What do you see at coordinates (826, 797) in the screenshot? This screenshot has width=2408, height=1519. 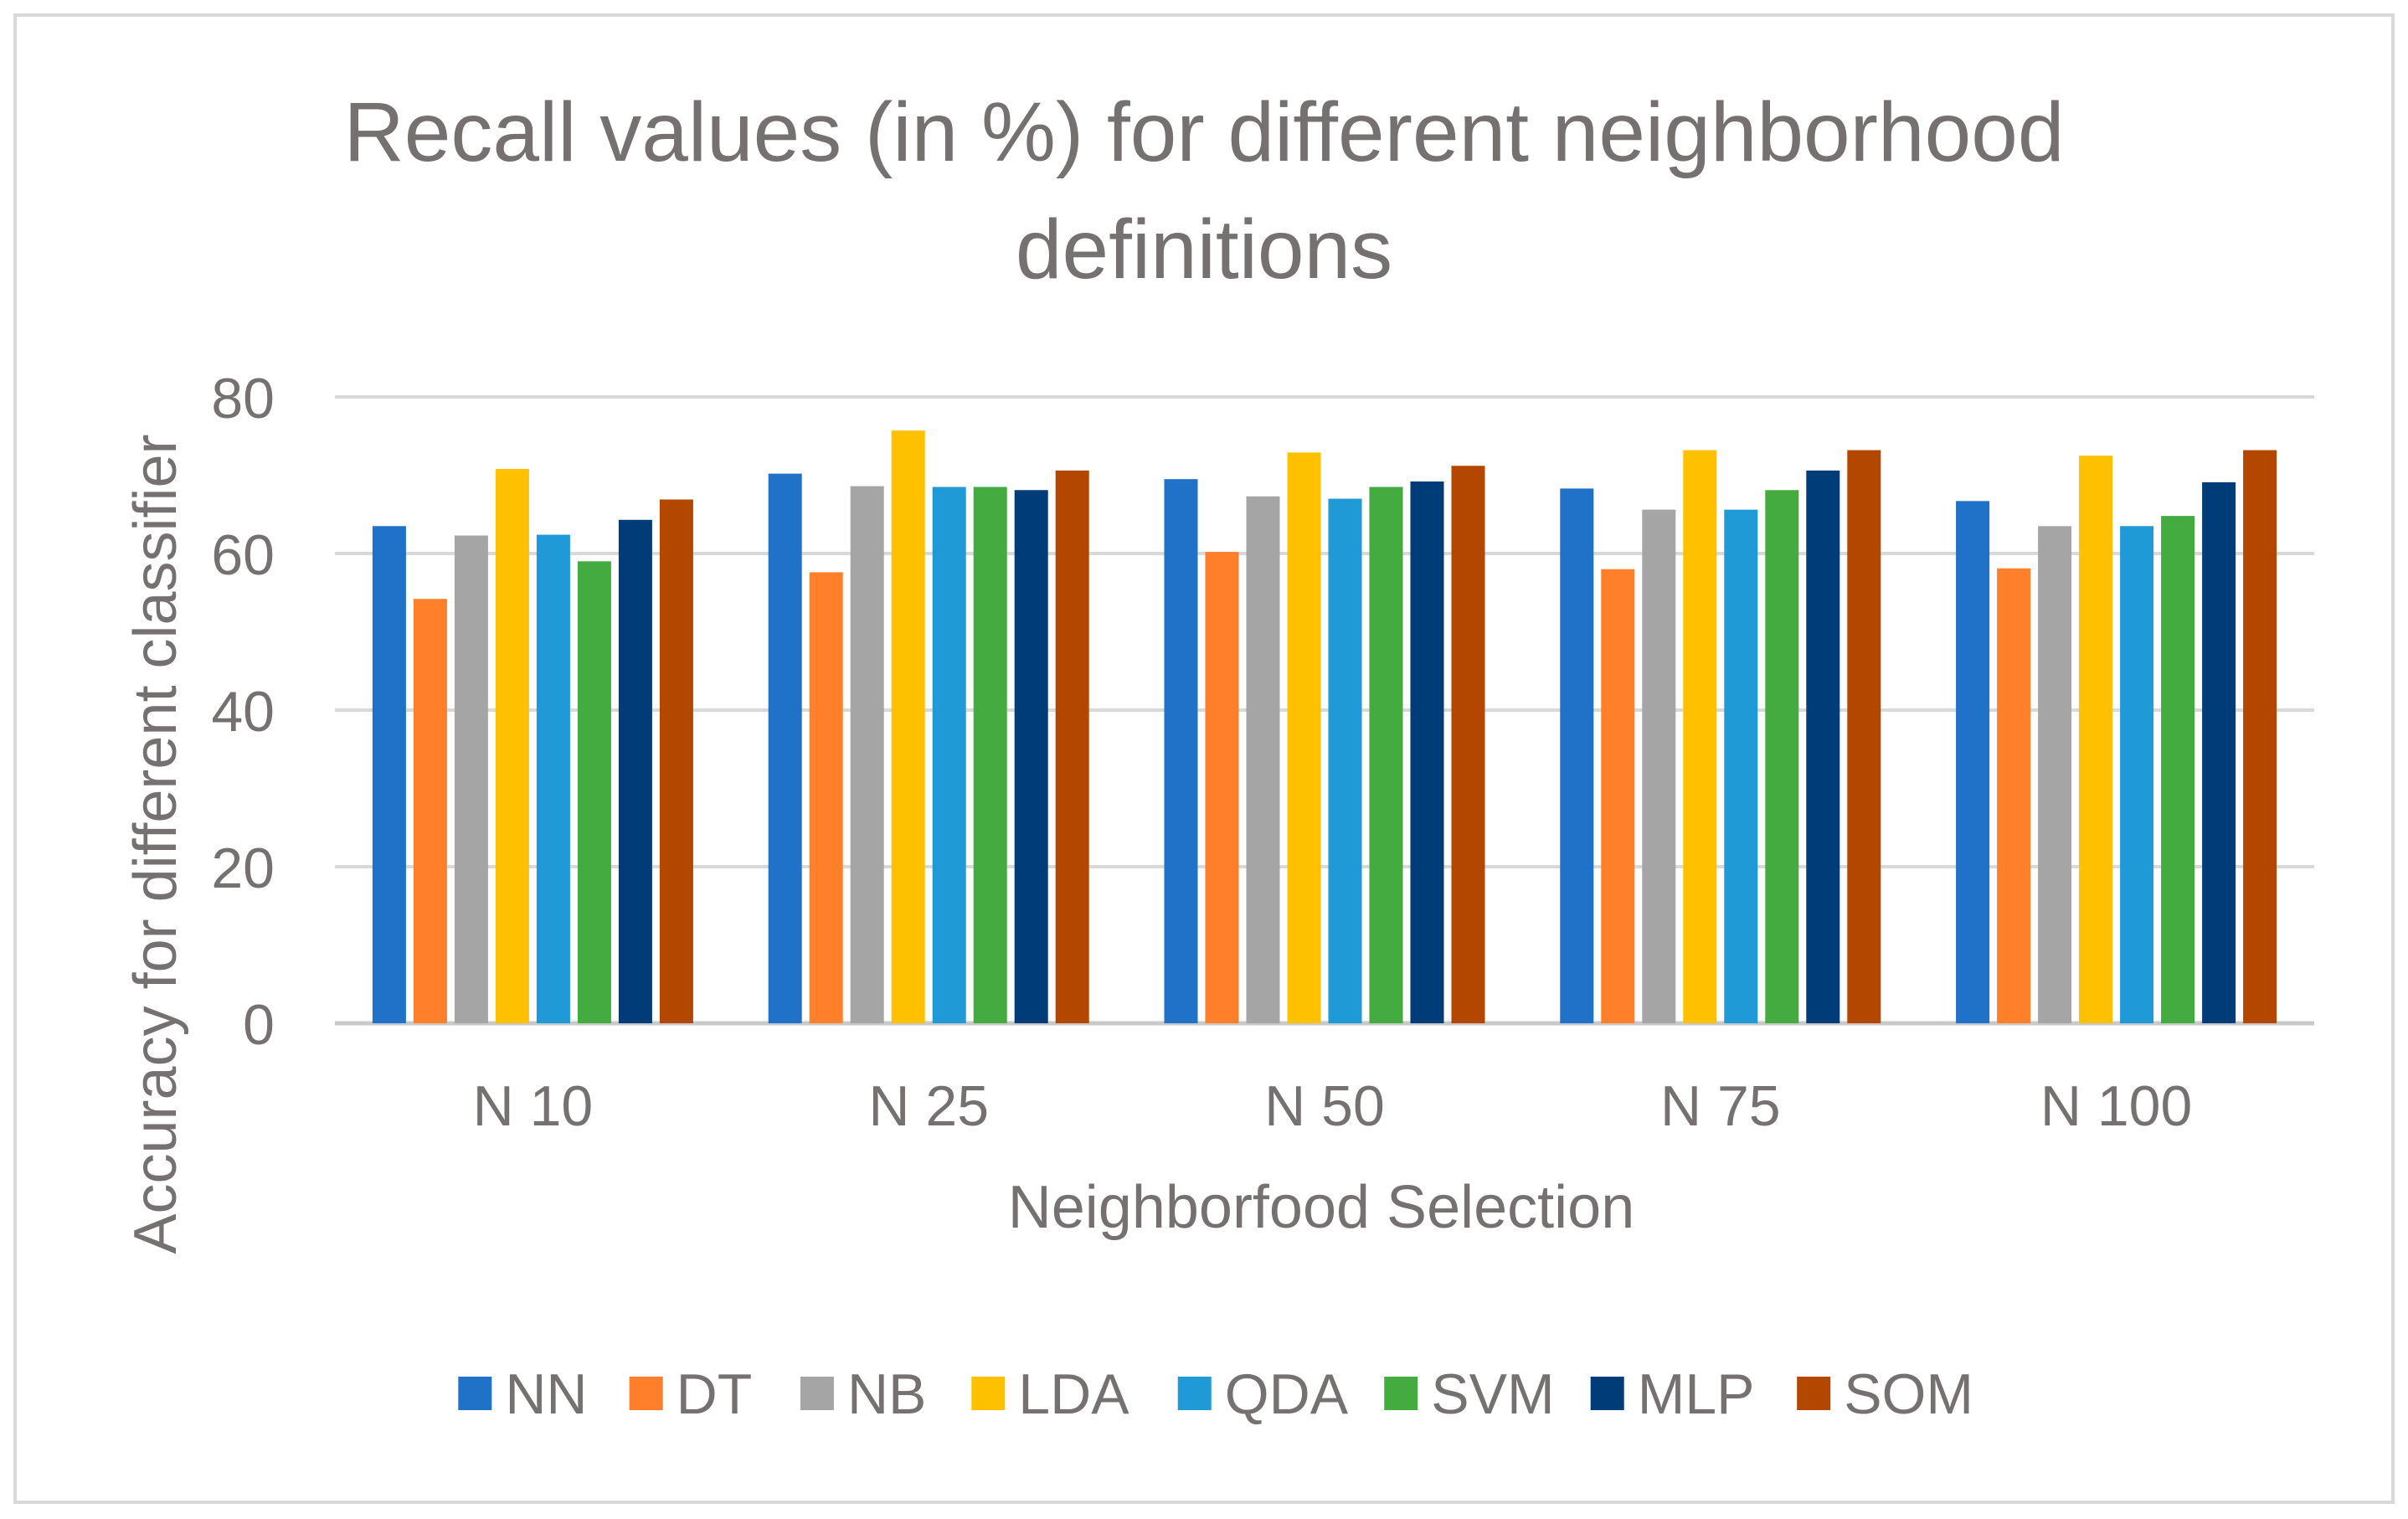 I see `bar-dt-n25` at bounding box center [826, 797].